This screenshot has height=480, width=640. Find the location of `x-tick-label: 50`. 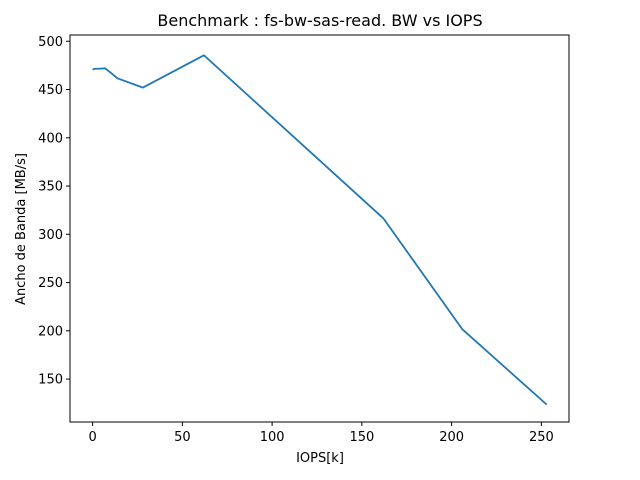

x-tick-label: 50 is located at coordinates (182, 437).